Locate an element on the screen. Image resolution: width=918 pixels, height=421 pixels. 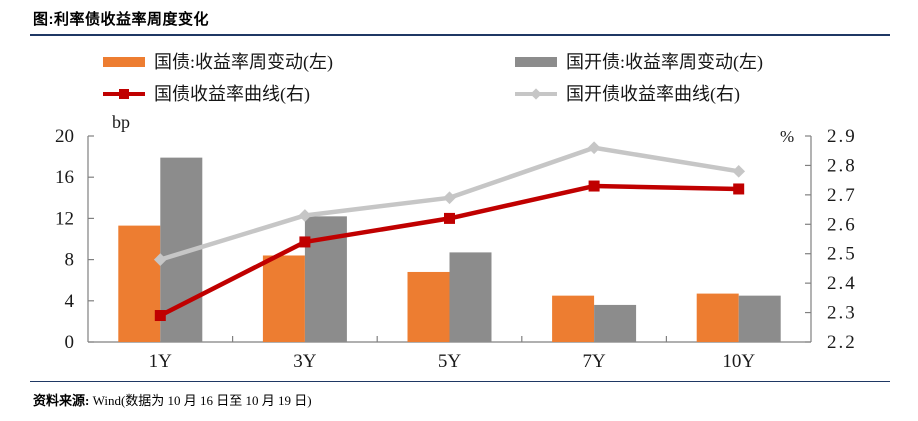
legend-label: 国开债收益率曲线(右) is located at coordinates (653, 94).